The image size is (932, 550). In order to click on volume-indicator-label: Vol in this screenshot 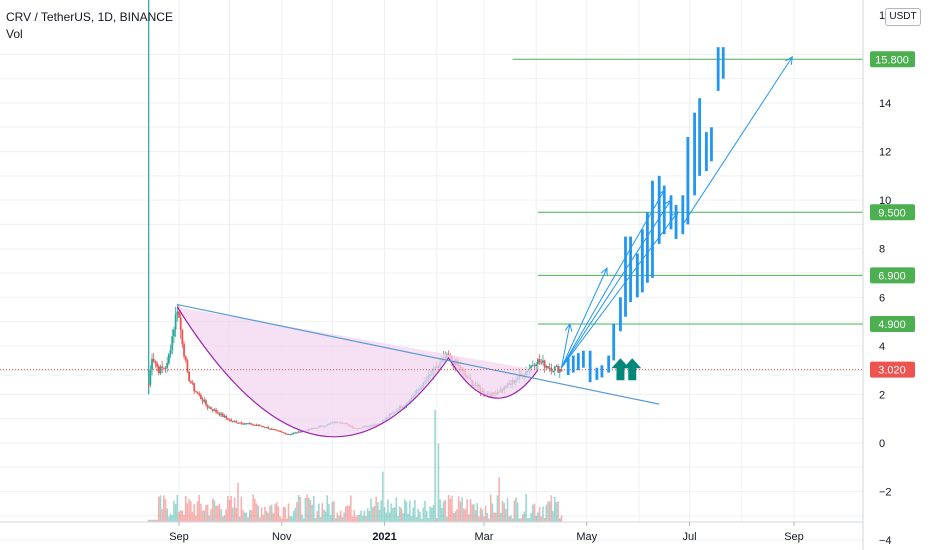, I will do `click(14, 34)`.